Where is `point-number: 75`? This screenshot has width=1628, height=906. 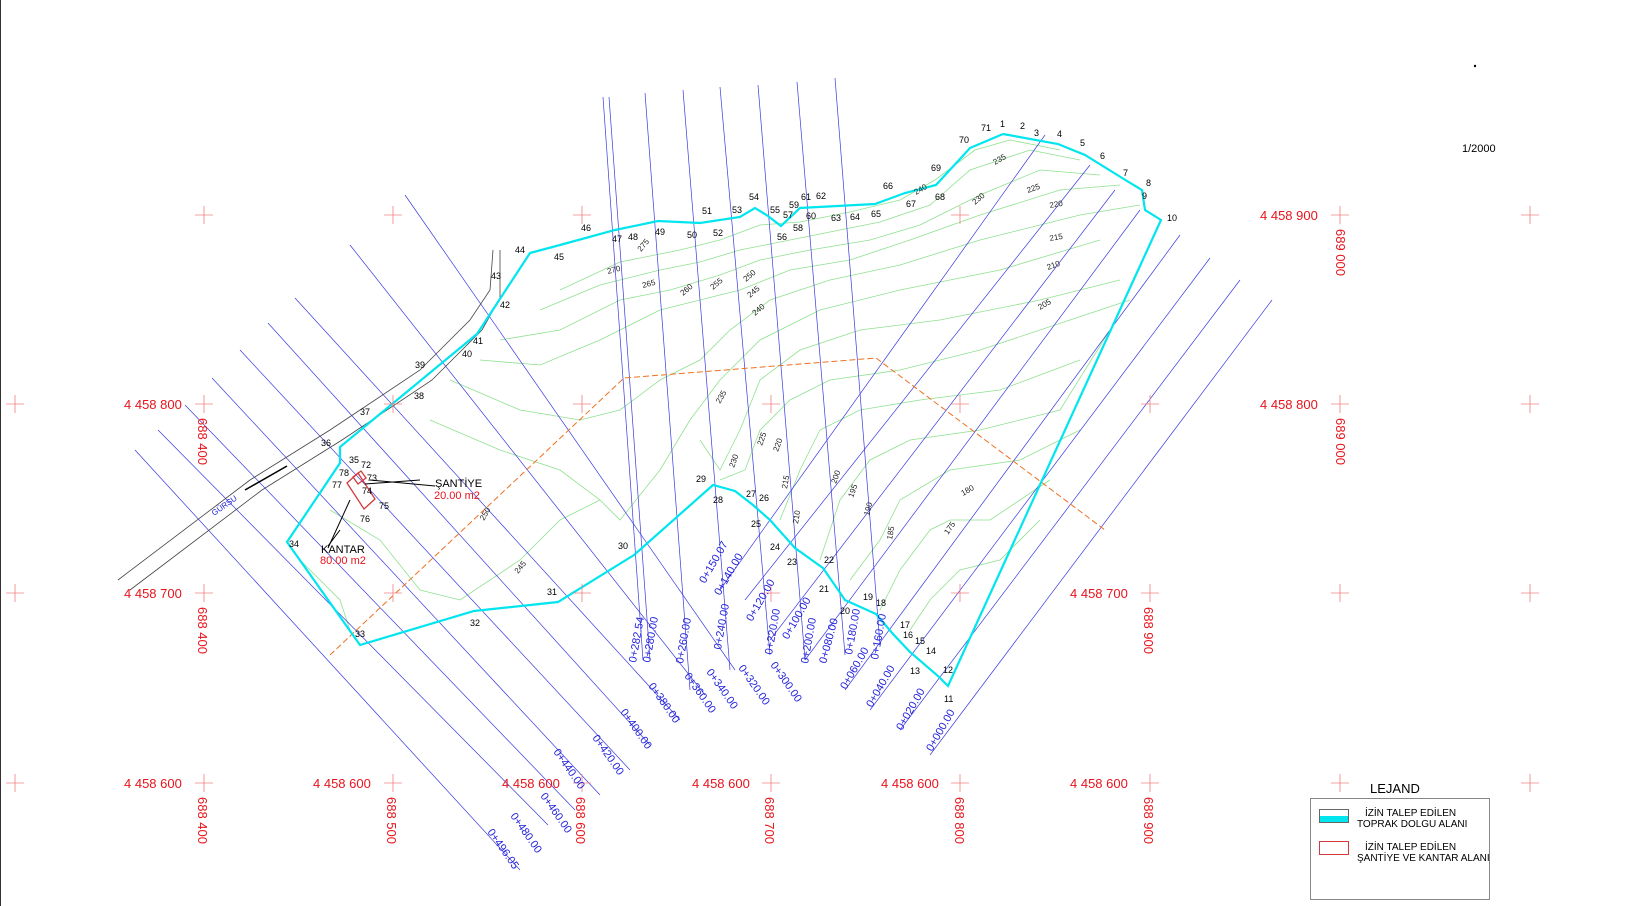 point-number: 75 is located at coordinates (384, 506).